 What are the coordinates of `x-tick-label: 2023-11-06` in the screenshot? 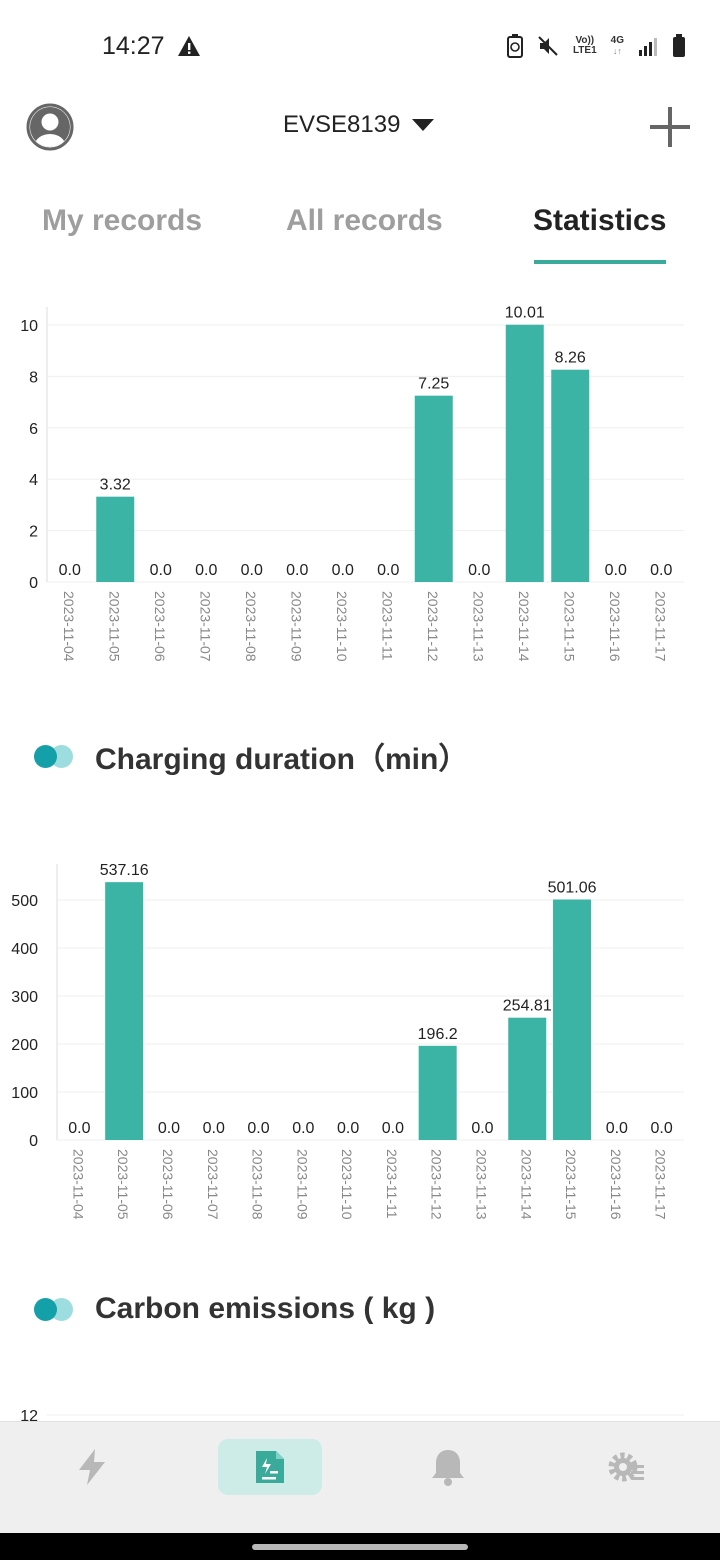 It's located at (160, 626).